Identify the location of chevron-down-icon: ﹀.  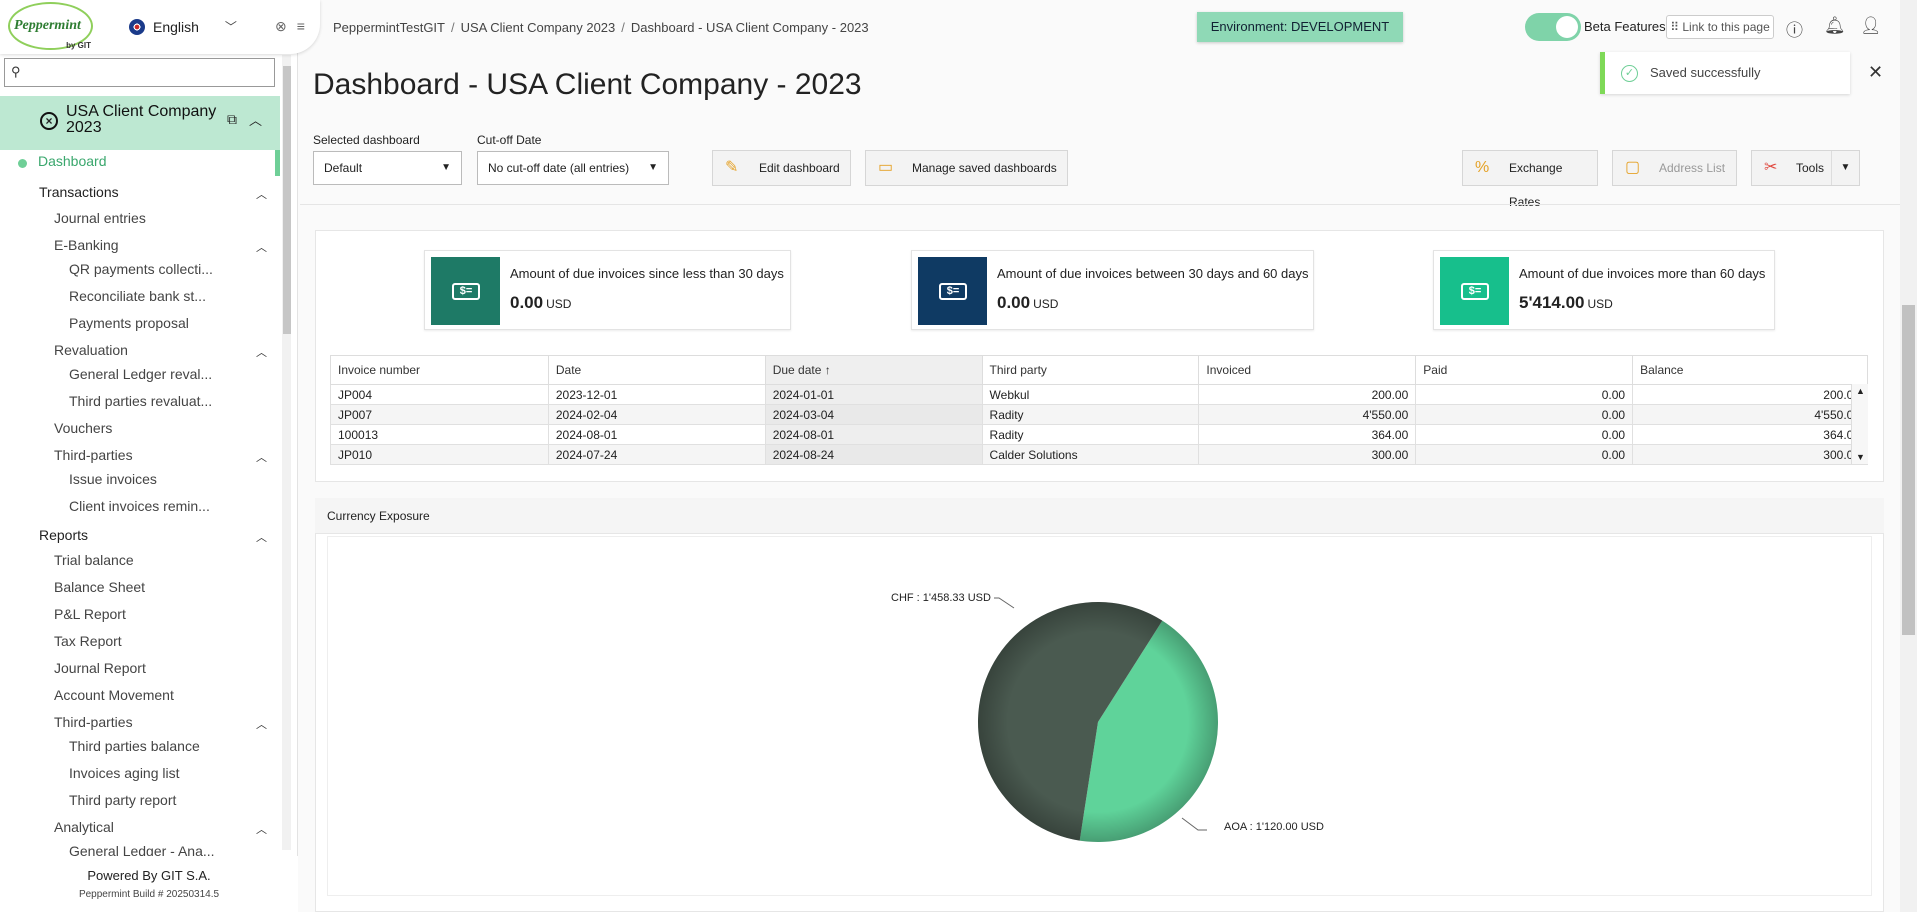
(230, 27).